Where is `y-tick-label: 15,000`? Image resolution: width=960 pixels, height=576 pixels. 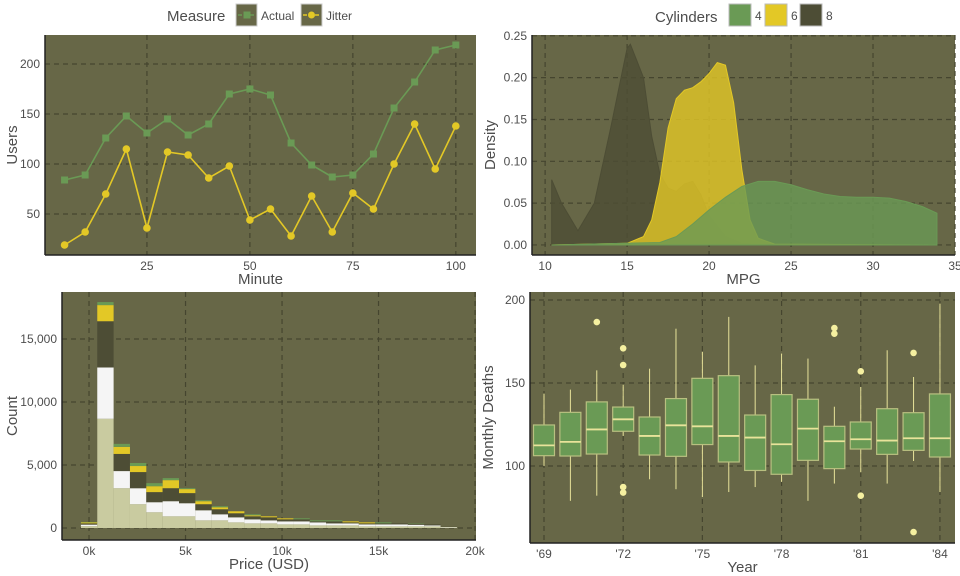 y-tick-label: 15,000 is located at coordinates (38, 339).